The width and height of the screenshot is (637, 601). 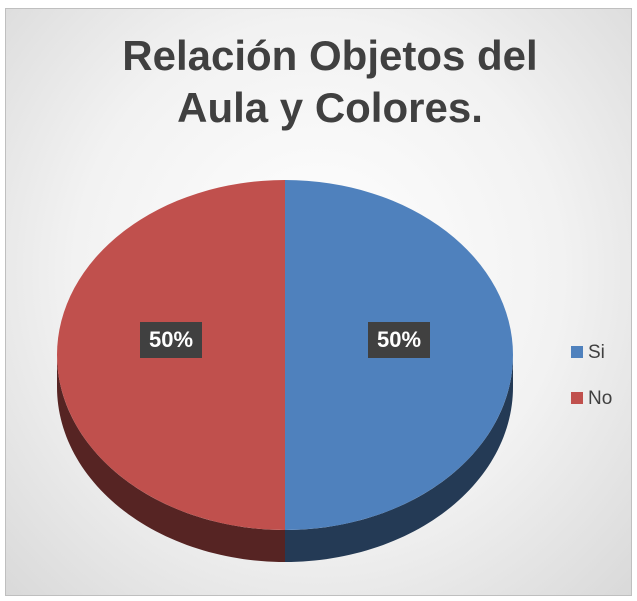 I want to click on chart-title: Relación Objetos del Aula y Colores., so click(x=330, y=81).